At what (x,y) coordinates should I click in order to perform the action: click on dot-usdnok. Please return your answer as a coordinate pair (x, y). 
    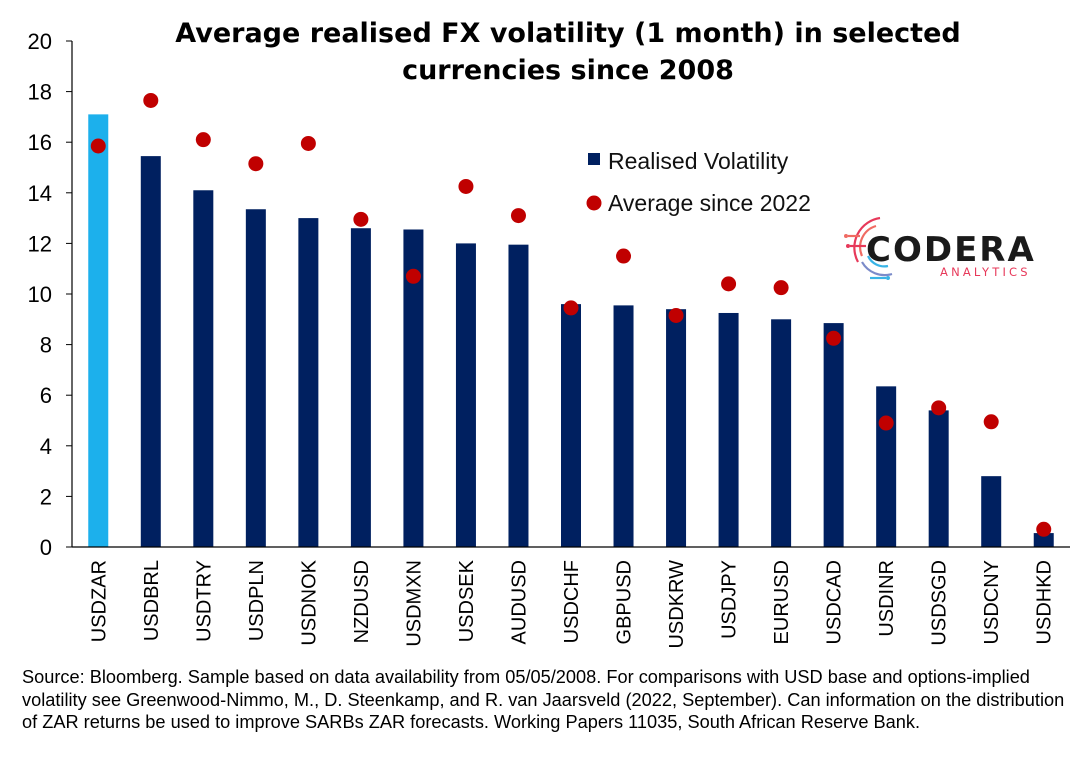
    Looking at the image, I should click on (308, 143).